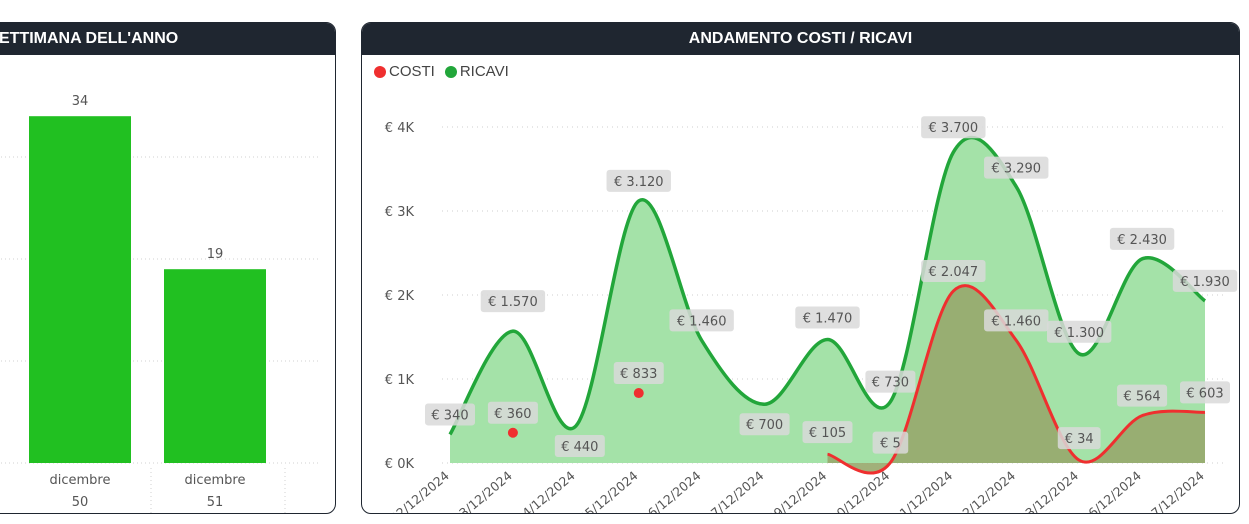 The image size is (1249, 524). Describe the element at coordinates (215, 502) in the screenshot. I see `x-tick-label: 51` at that location.